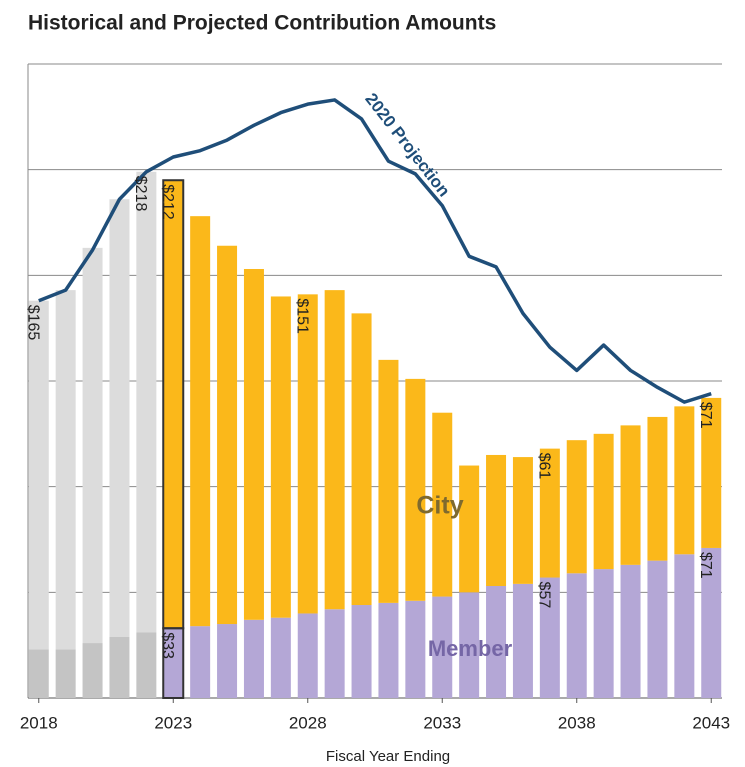 The height and width of the screenshot is (767, 745). Describe the element at coordinates (308, 722) in the screenshot. I see `x-tick-label: 2028` at that location.